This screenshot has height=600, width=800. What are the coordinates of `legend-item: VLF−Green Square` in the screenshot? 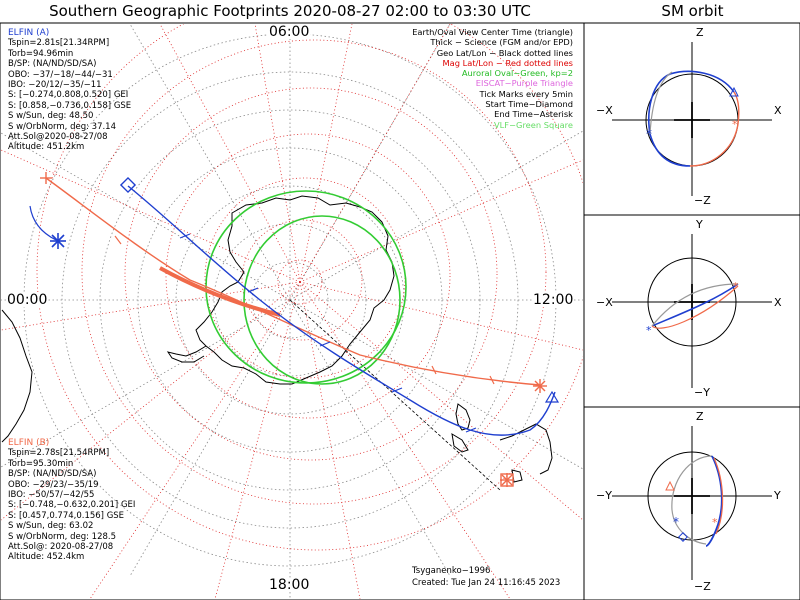 It's located at (533, 124).